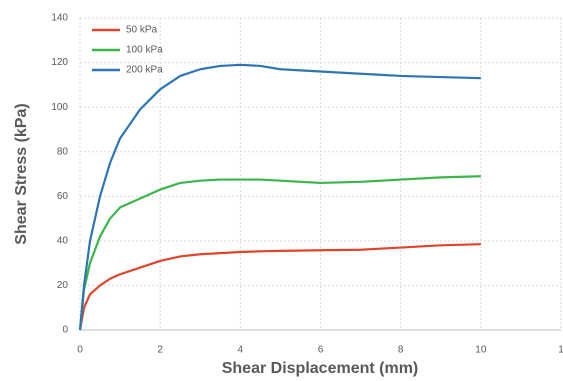 This screenshot has height=381, width=563. What do you see at coordinates (160, 350) in the screenshot?
I see `x-tick-label: 2` at bounding box center [160, 350].